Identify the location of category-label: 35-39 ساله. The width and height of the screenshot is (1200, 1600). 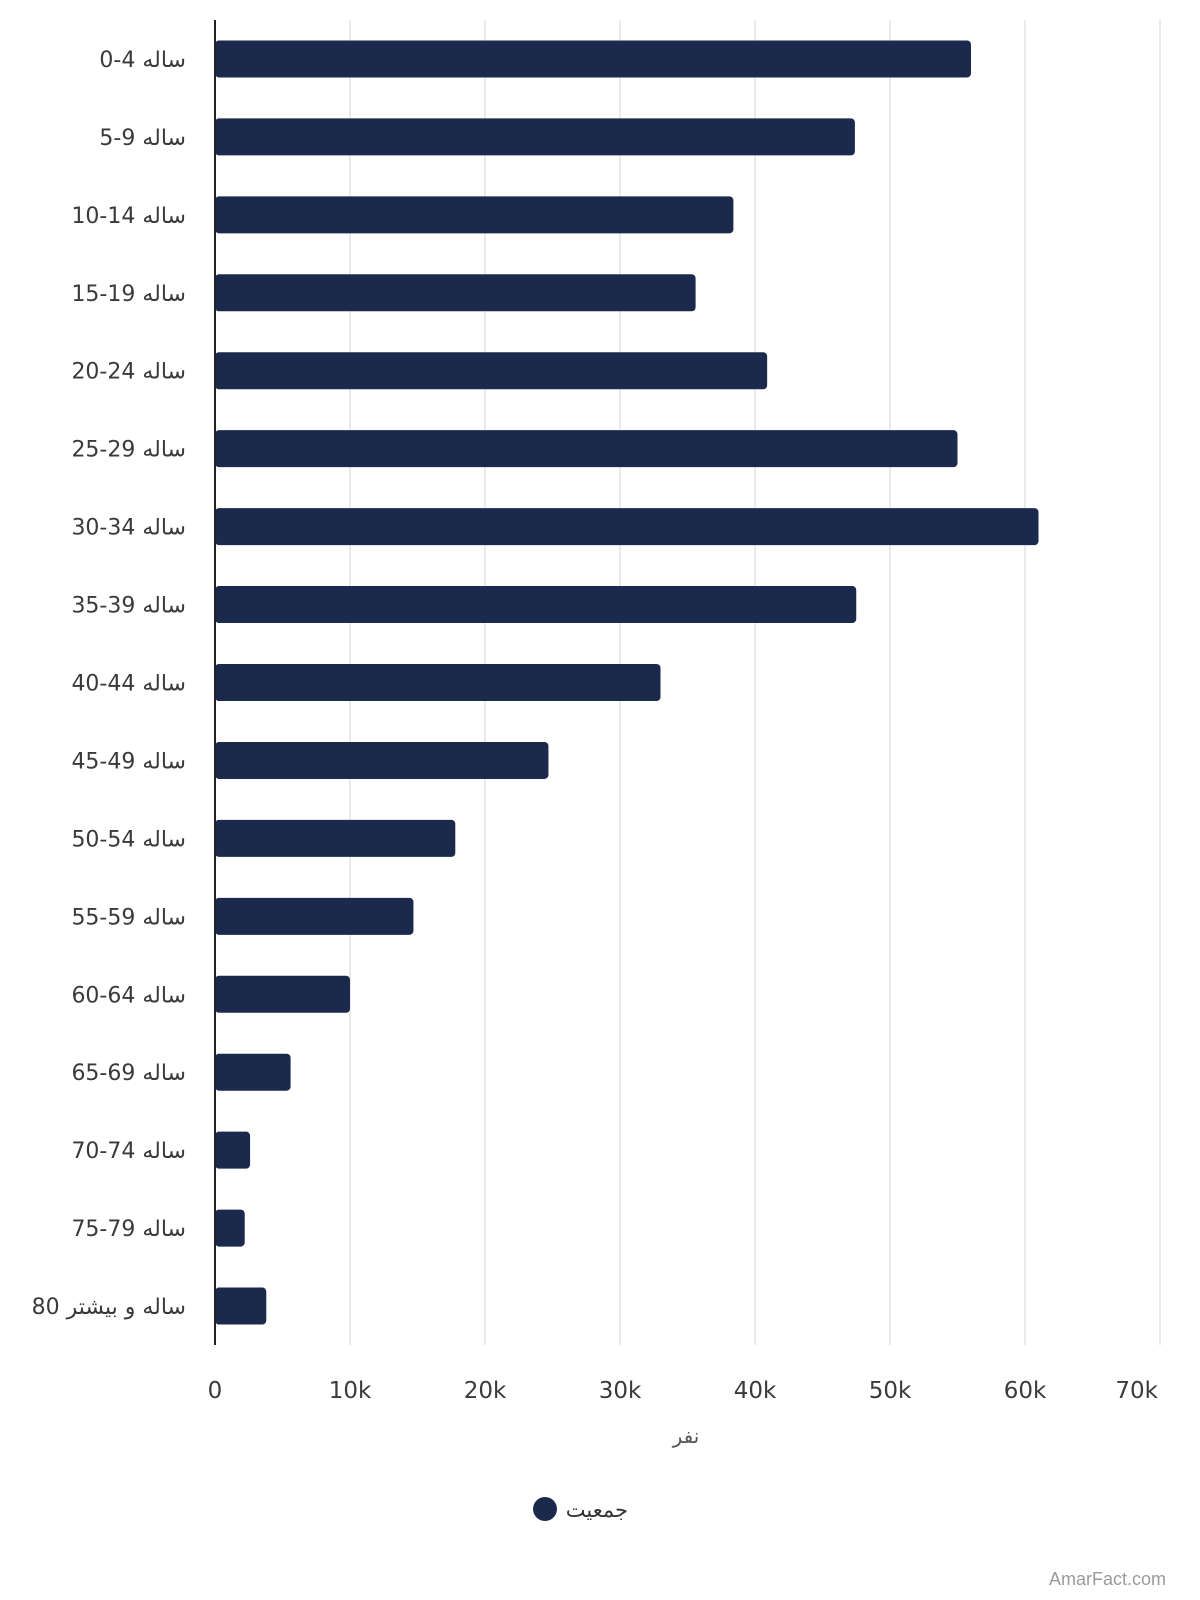
(128, 606).